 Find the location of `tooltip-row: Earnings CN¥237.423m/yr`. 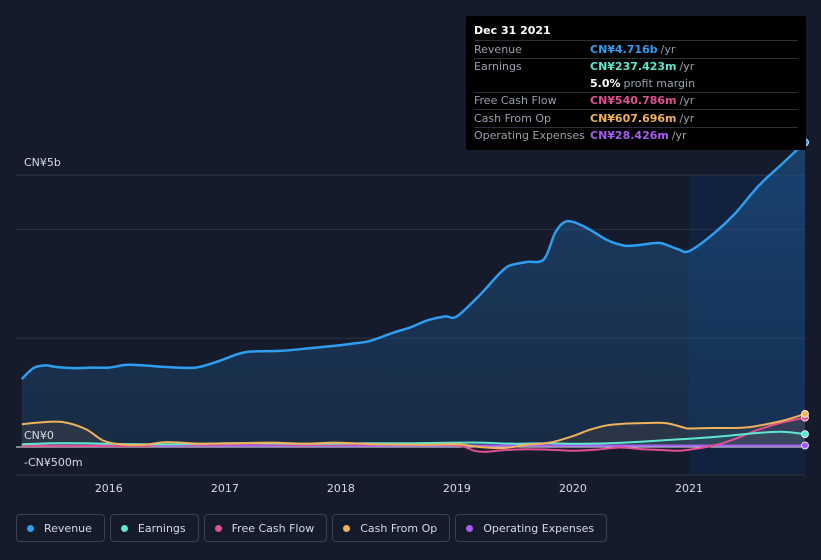

tooltip-row: Earnings CN¥237.423m/yr is located at coordinates (636, 66).